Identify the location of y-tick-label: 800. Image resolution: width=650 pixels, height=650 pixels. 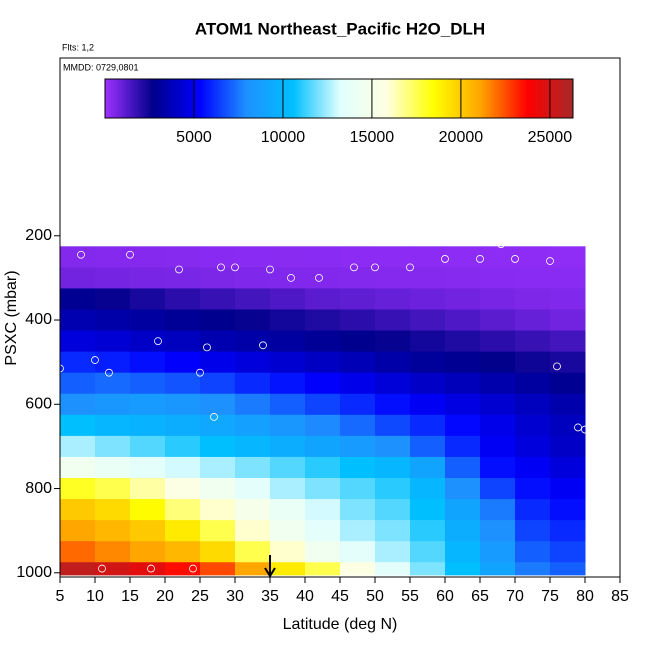
(38, 488).